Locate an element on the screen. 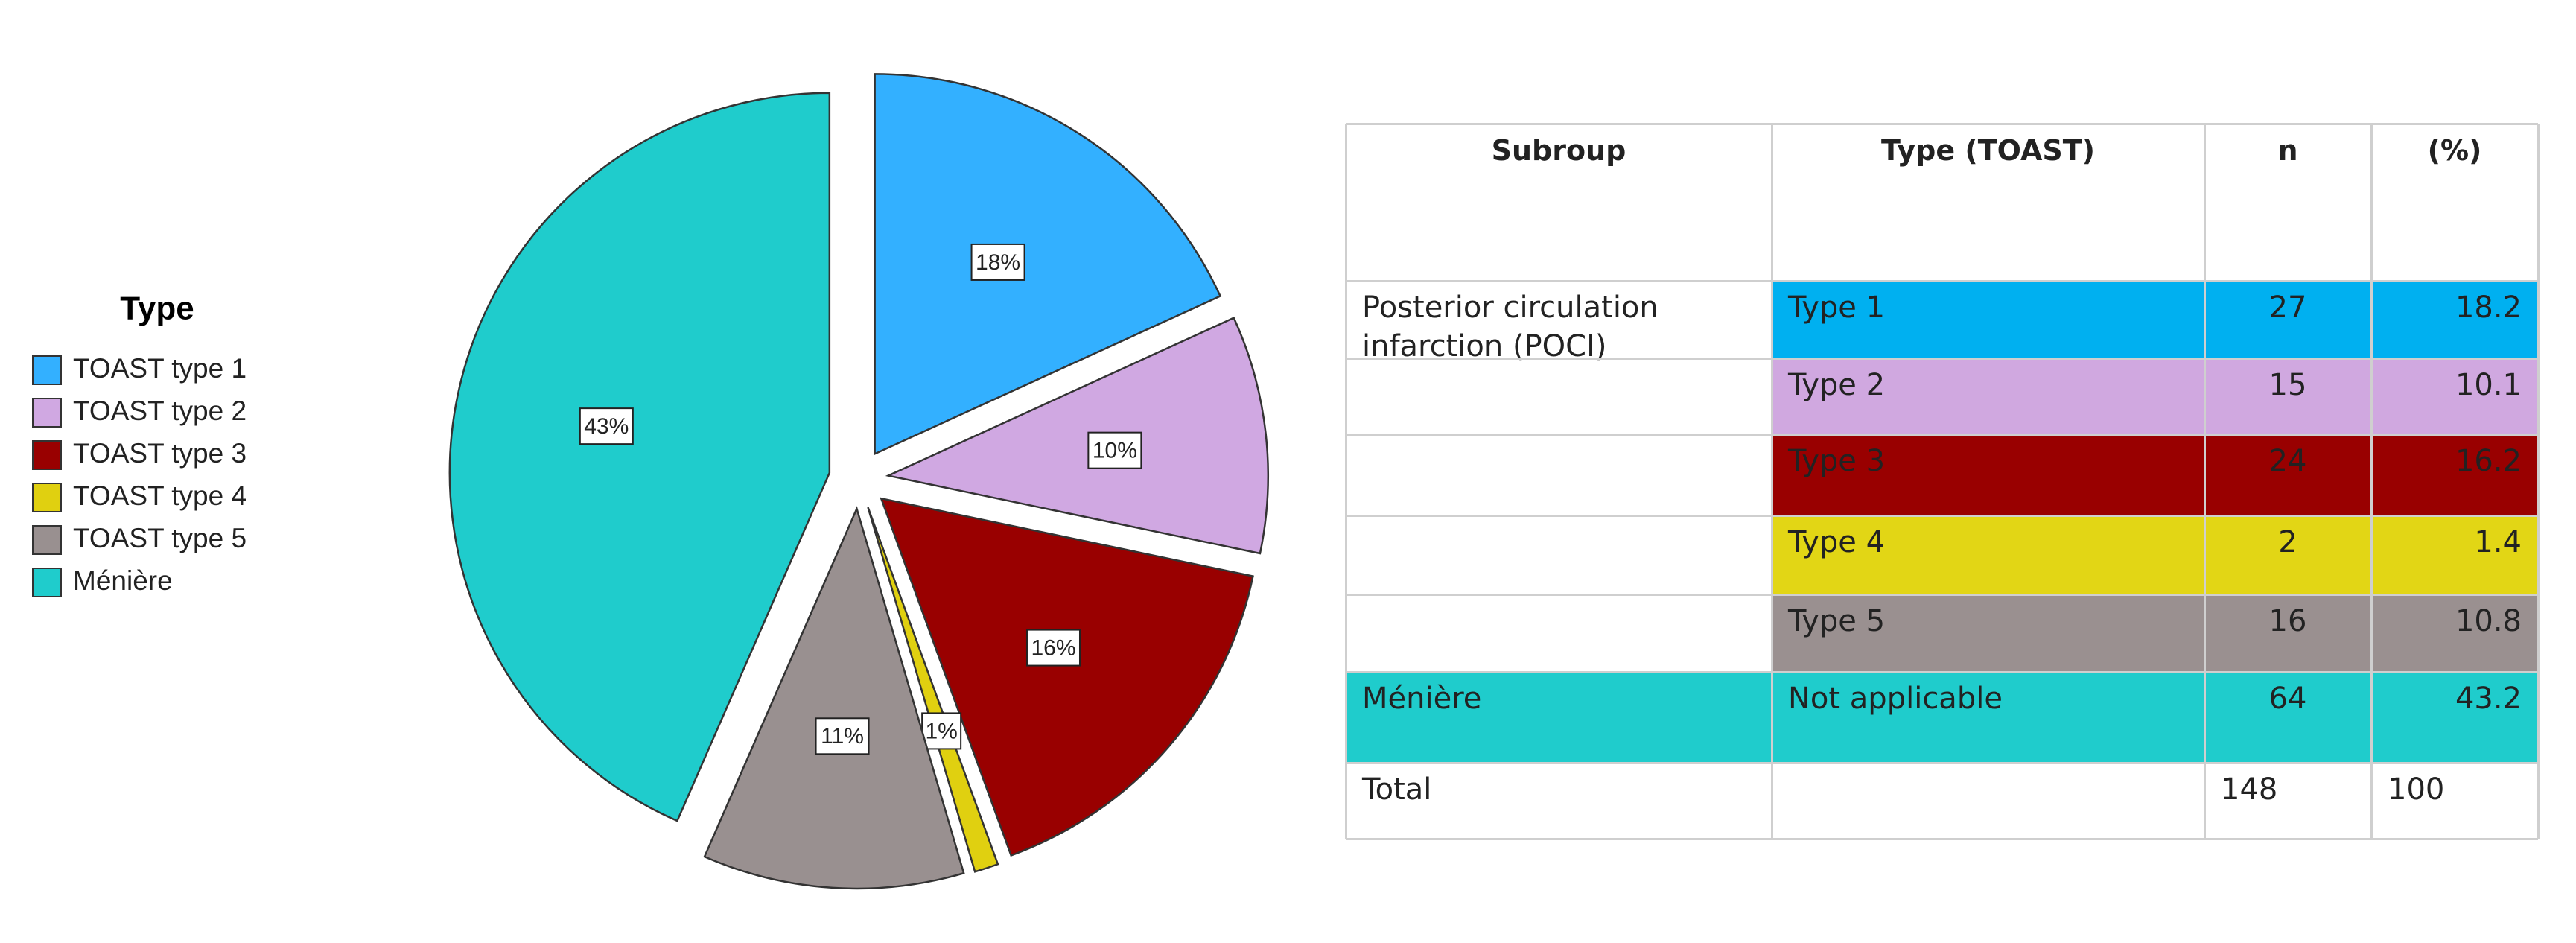  n-cell: 15 is located at coordinates (2287, 396).